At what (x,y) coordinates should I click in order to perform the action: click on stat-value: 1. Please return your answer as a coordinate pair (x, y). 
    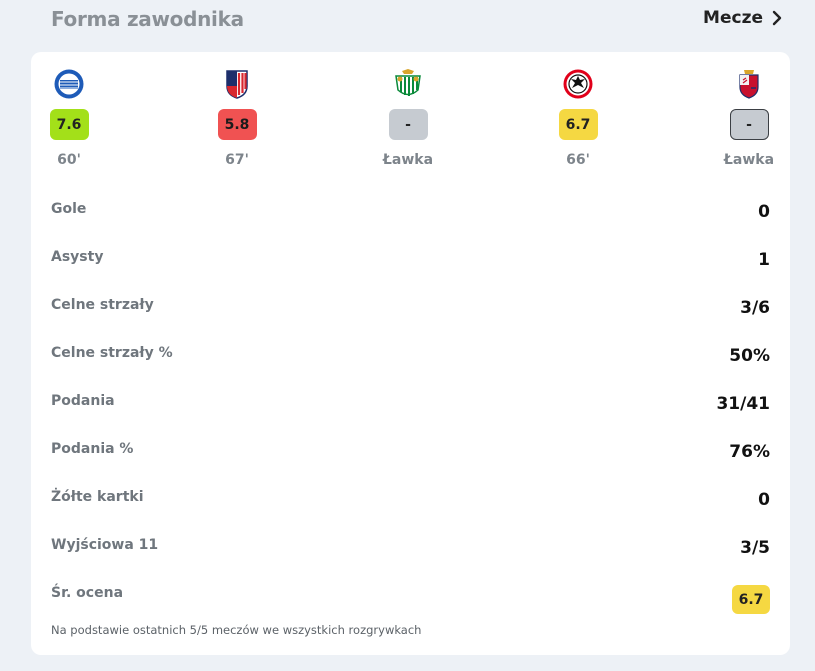
    Looking at the image, I should click on (764, 260).